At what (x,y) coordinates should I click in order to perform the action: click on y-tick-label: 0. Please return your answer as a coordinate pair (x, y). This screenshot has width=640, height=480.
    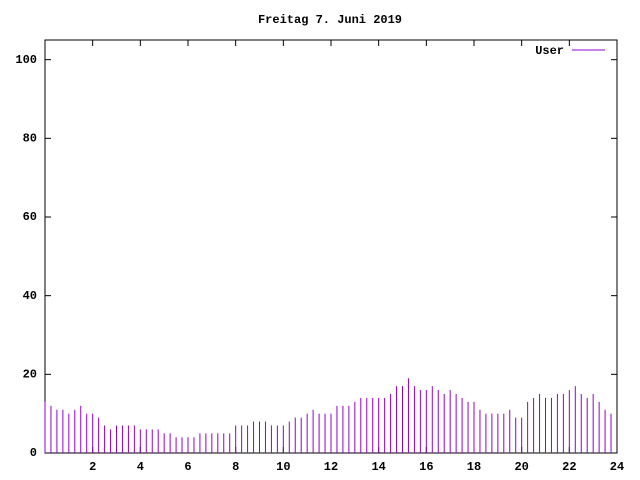
    Looking at the image, I should click on (33, 453).